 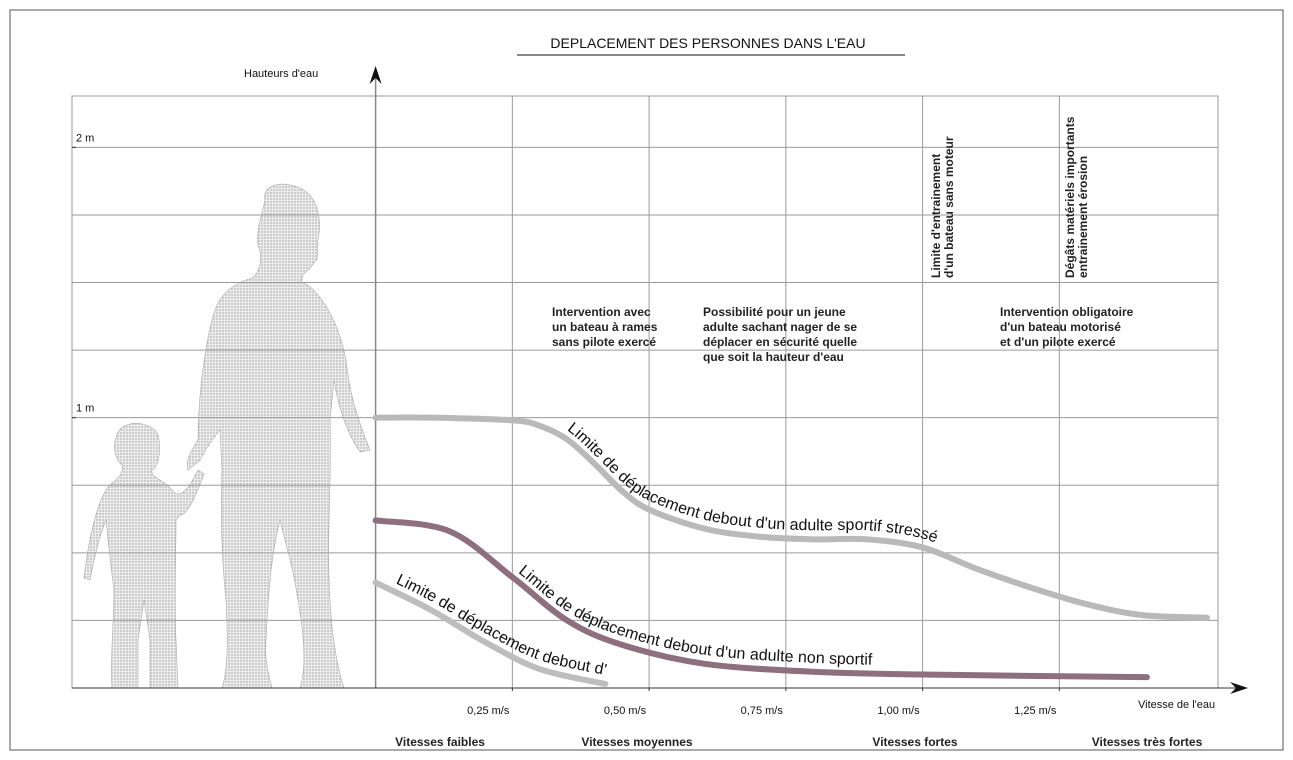 What do you see at coordinates (605, 327) in the screenshot?
I see `annotation: un bateau à rames` at bounding box center [605, 327].